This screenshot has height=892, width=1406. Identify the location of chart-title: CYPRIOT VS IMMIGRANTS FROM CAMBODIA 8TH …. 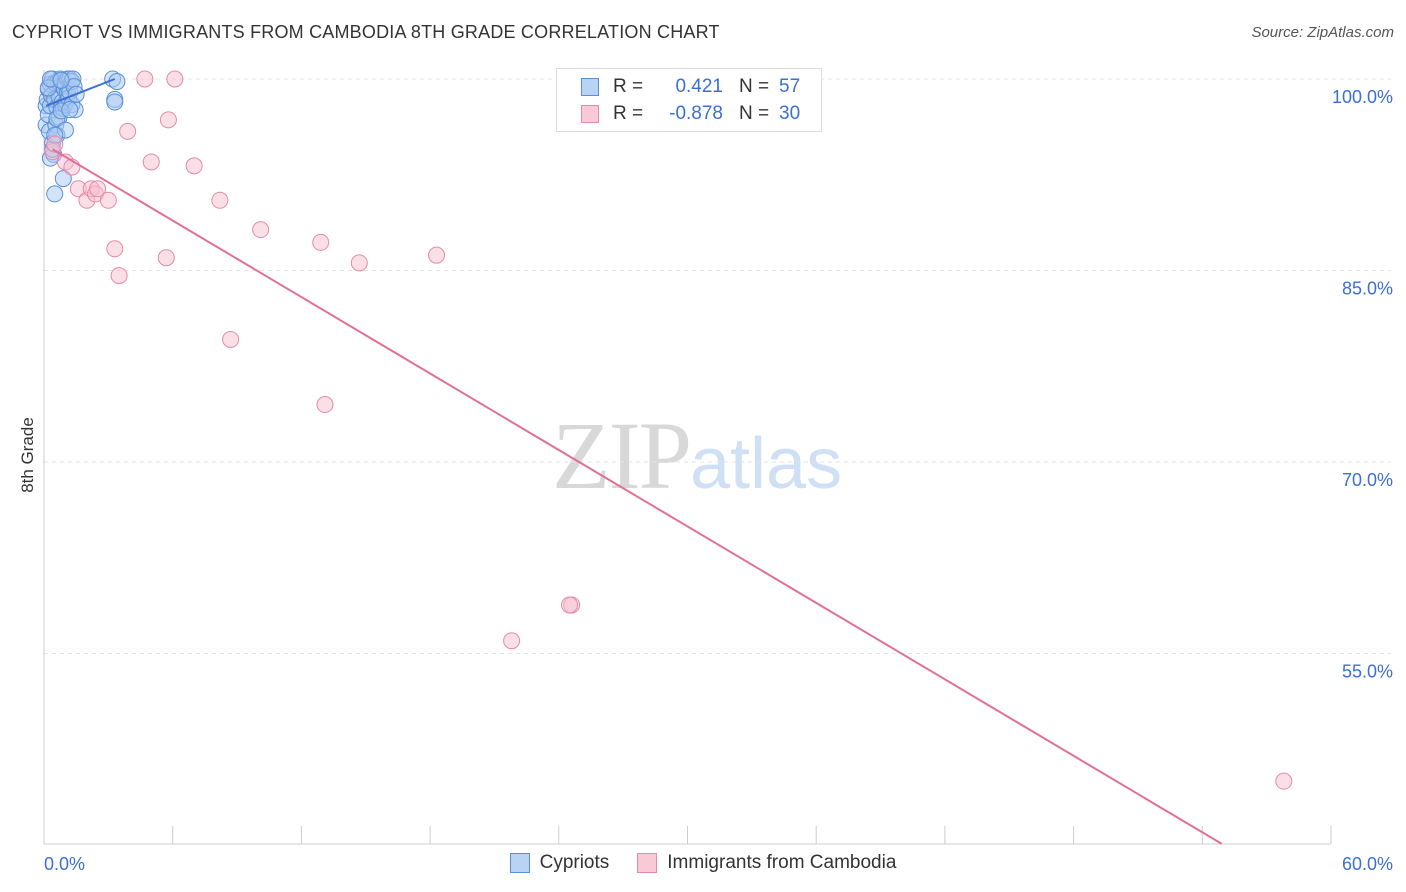
(366, 32).